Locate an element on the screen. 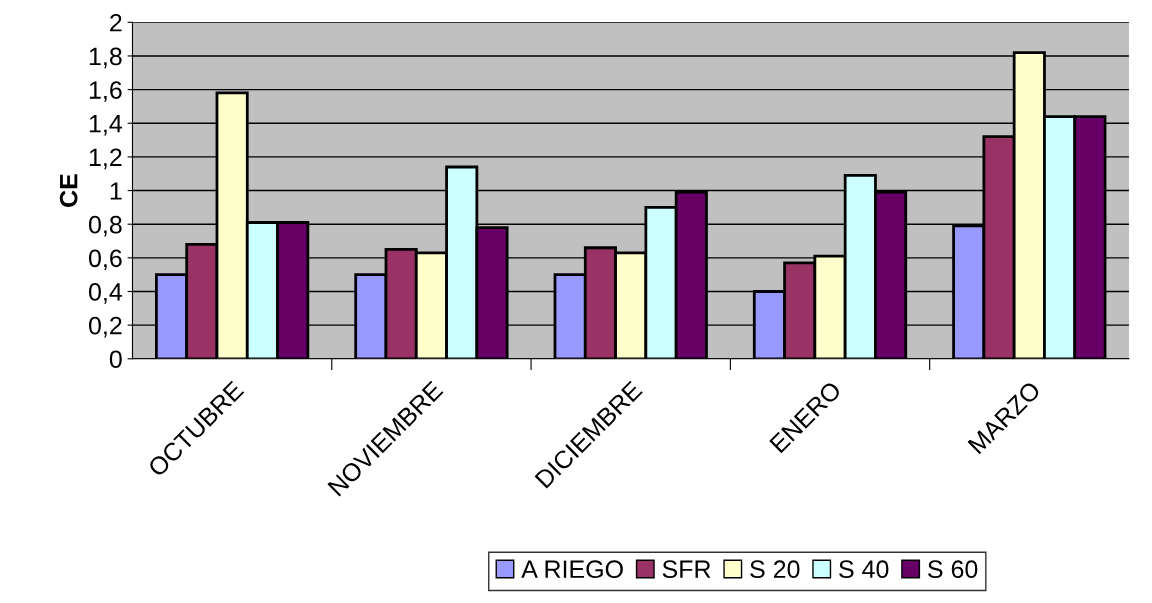  y-tick-label: 1,4 is located at coordinates (106, 125).